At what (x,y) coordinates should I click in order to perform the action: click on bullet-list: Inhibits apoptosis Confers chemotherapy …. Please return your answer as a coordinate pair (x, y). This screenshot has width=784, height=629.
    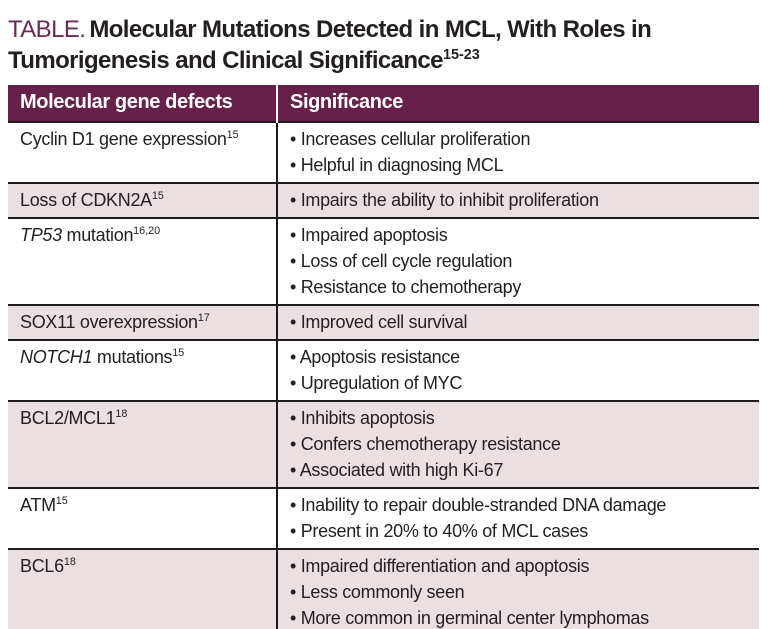
    Looking at the image, I should click on (520, 444).